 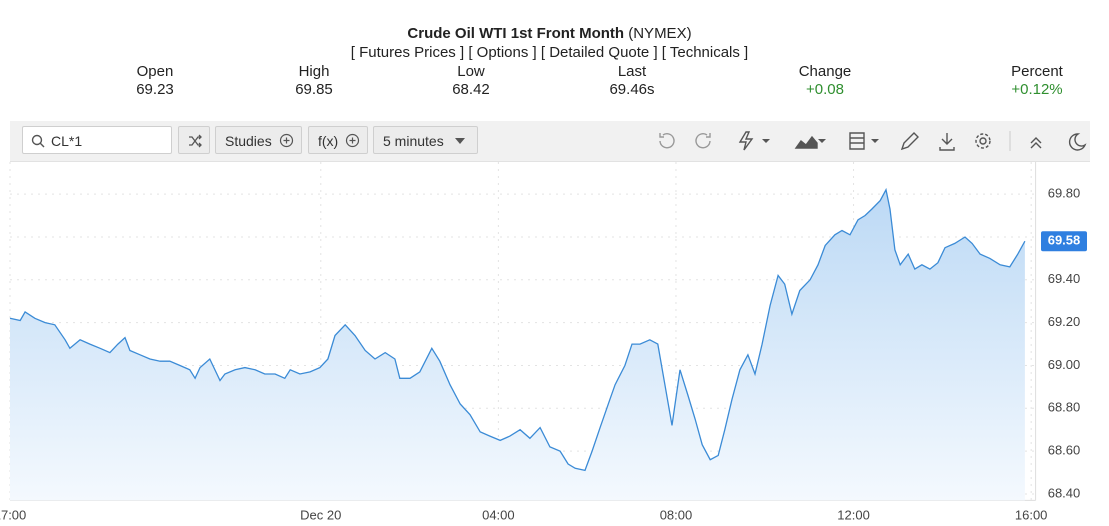 What do you see at coordinates (314, 71) in the screenshot?
I see `quote-label: High` at bounding box center [314, 71].